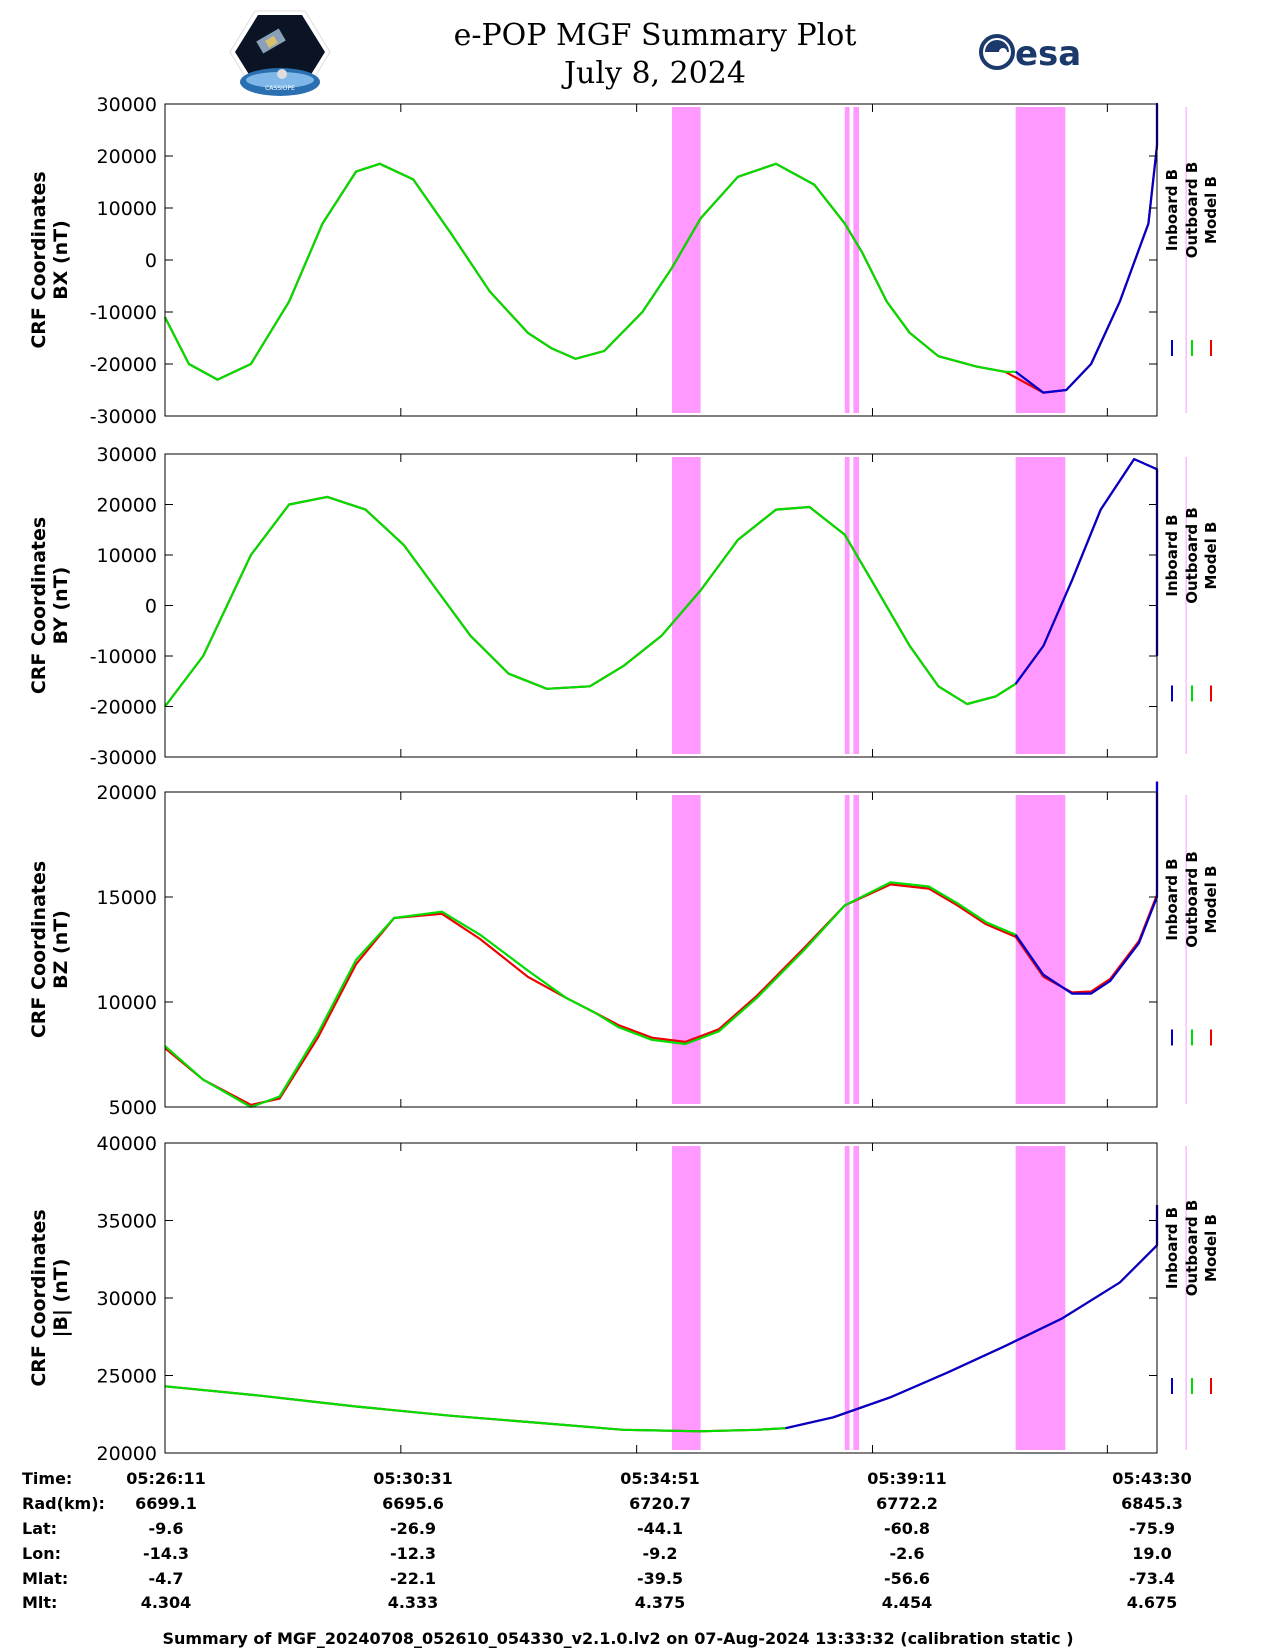  I want to click on plot-title: e-POP MGF Summary Plot, so click(655, 35).